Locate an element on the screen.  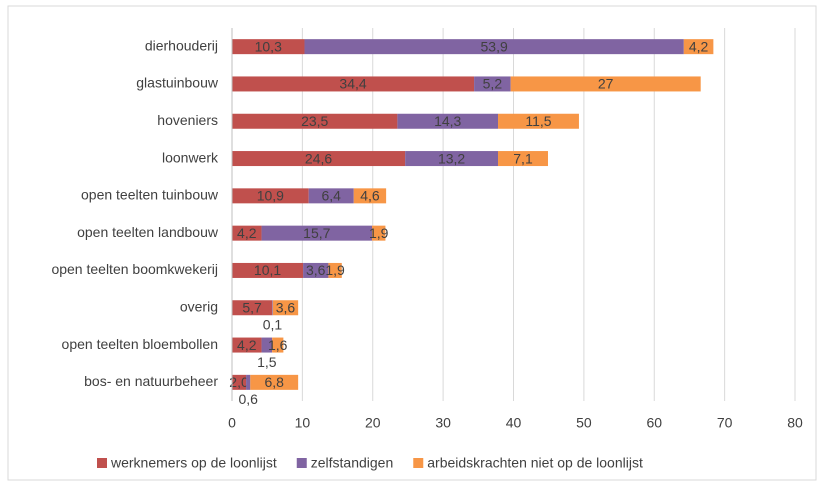
data-label: 24,6 is located at coordinates (318, 158).